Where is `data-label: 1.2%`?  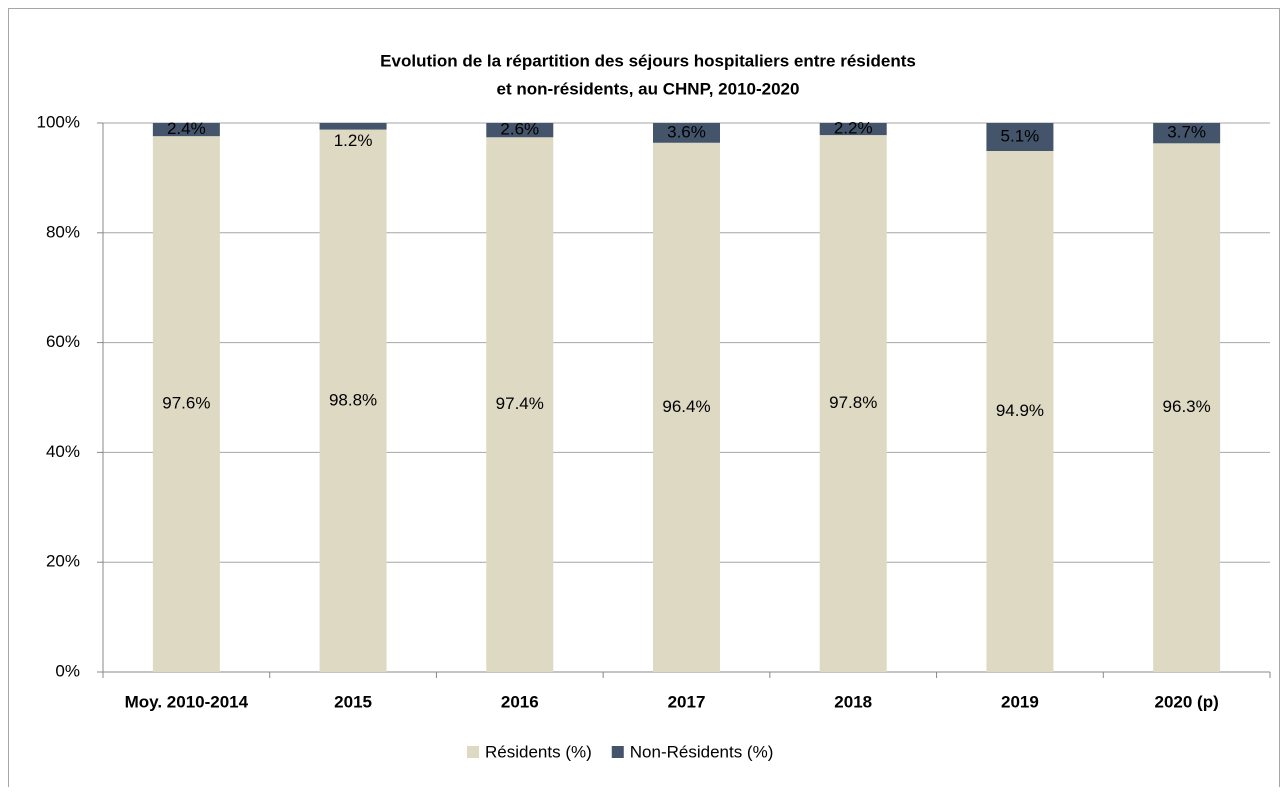 data-label: 1.2% is located at coordinates (353, 140).